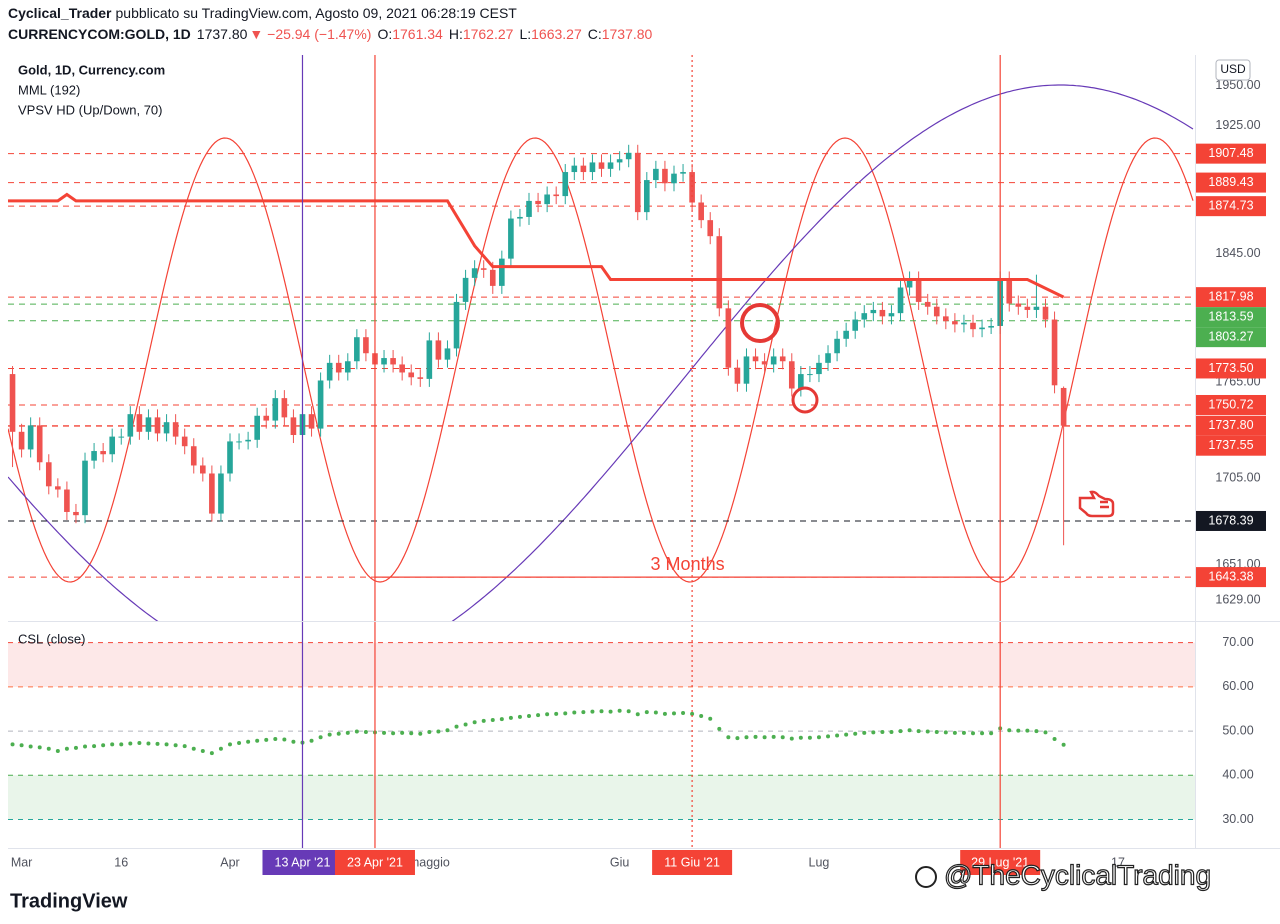 This screenshot has height=924, width=1280. I want to click on hand-icon, so click(1096, 504).